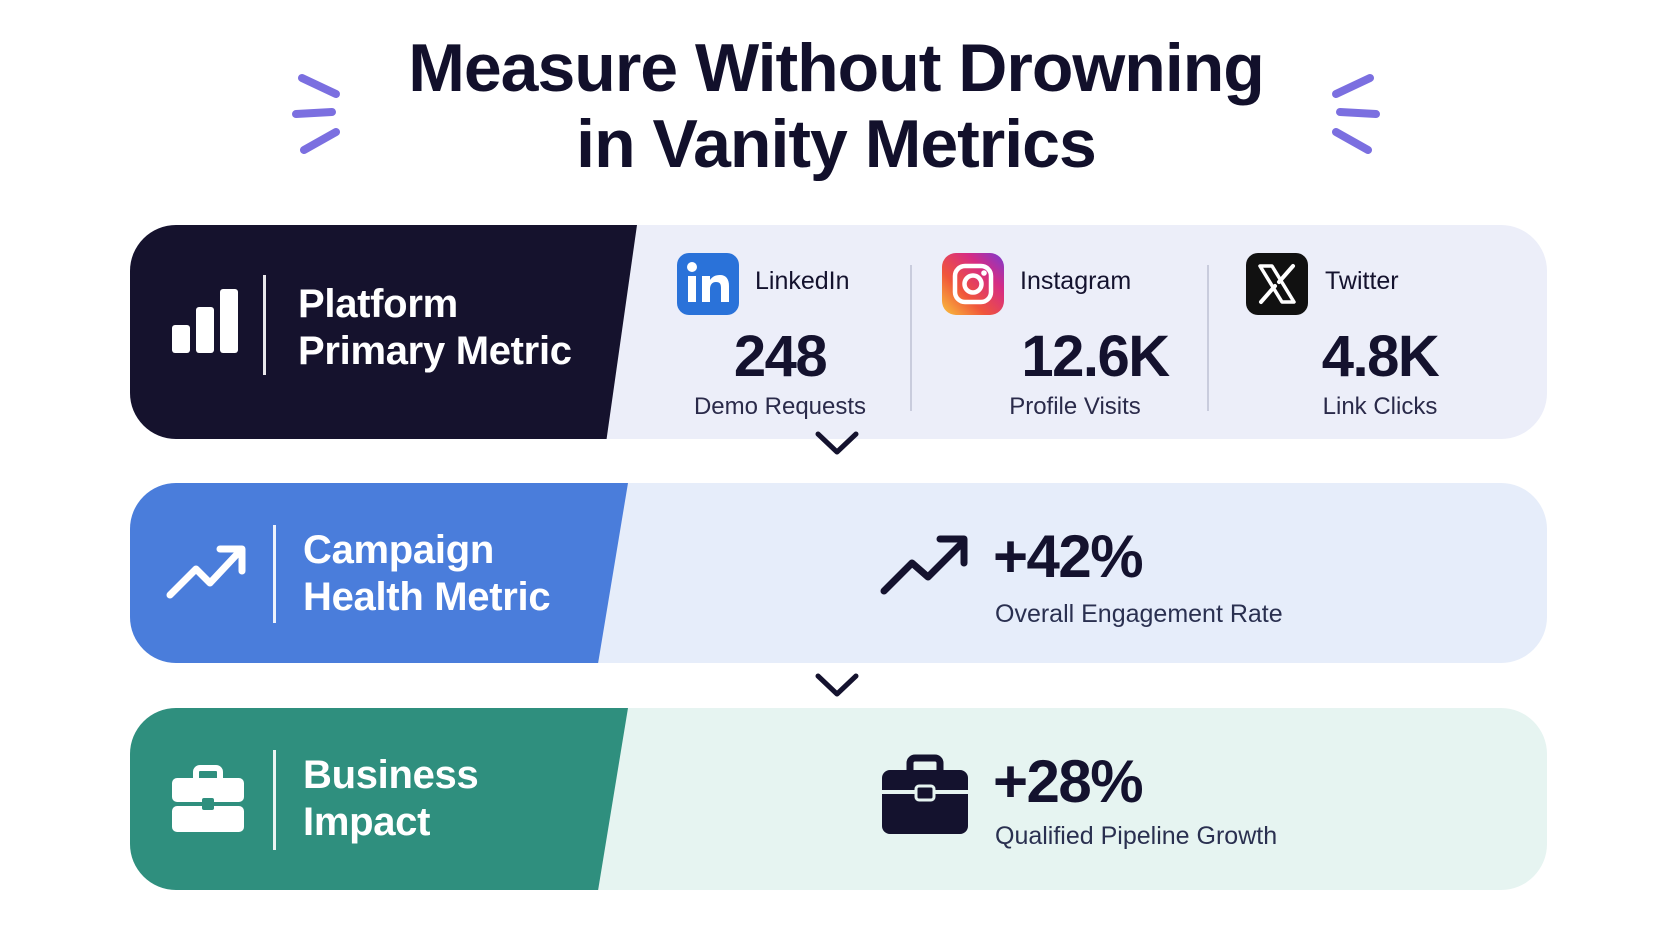 The width and height of the screenshot is (1672, 941). I want to click on platform-name: Twitter, so click(1362, 281).